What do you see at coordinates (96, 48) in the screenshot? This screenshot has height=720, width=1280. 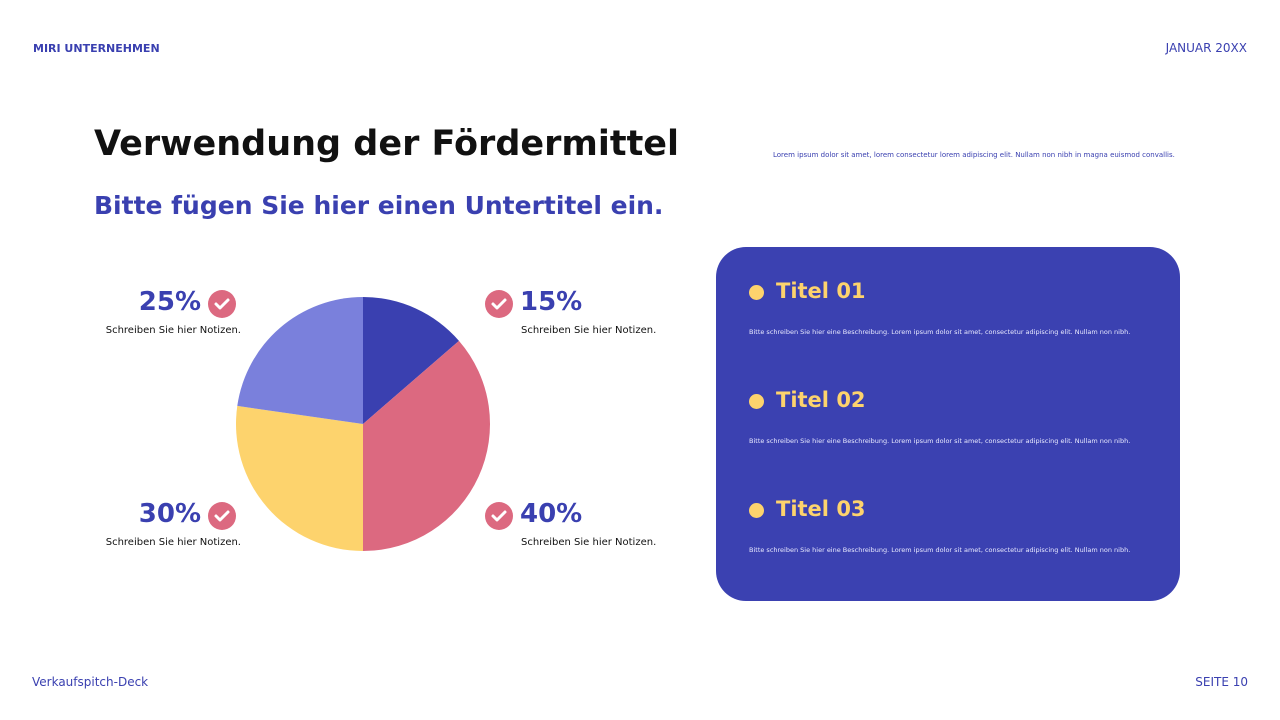 I see `company: MIRI UNTERNEHMEN` at bounding box center [96, 48].